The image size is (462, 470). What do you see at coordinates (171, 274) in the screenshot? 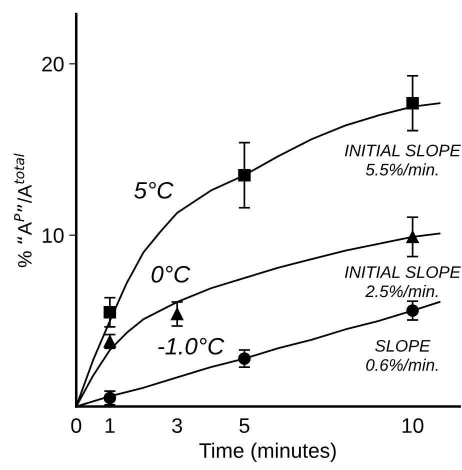
I see `series-label: 0°C` at bounding box center [171, 274].